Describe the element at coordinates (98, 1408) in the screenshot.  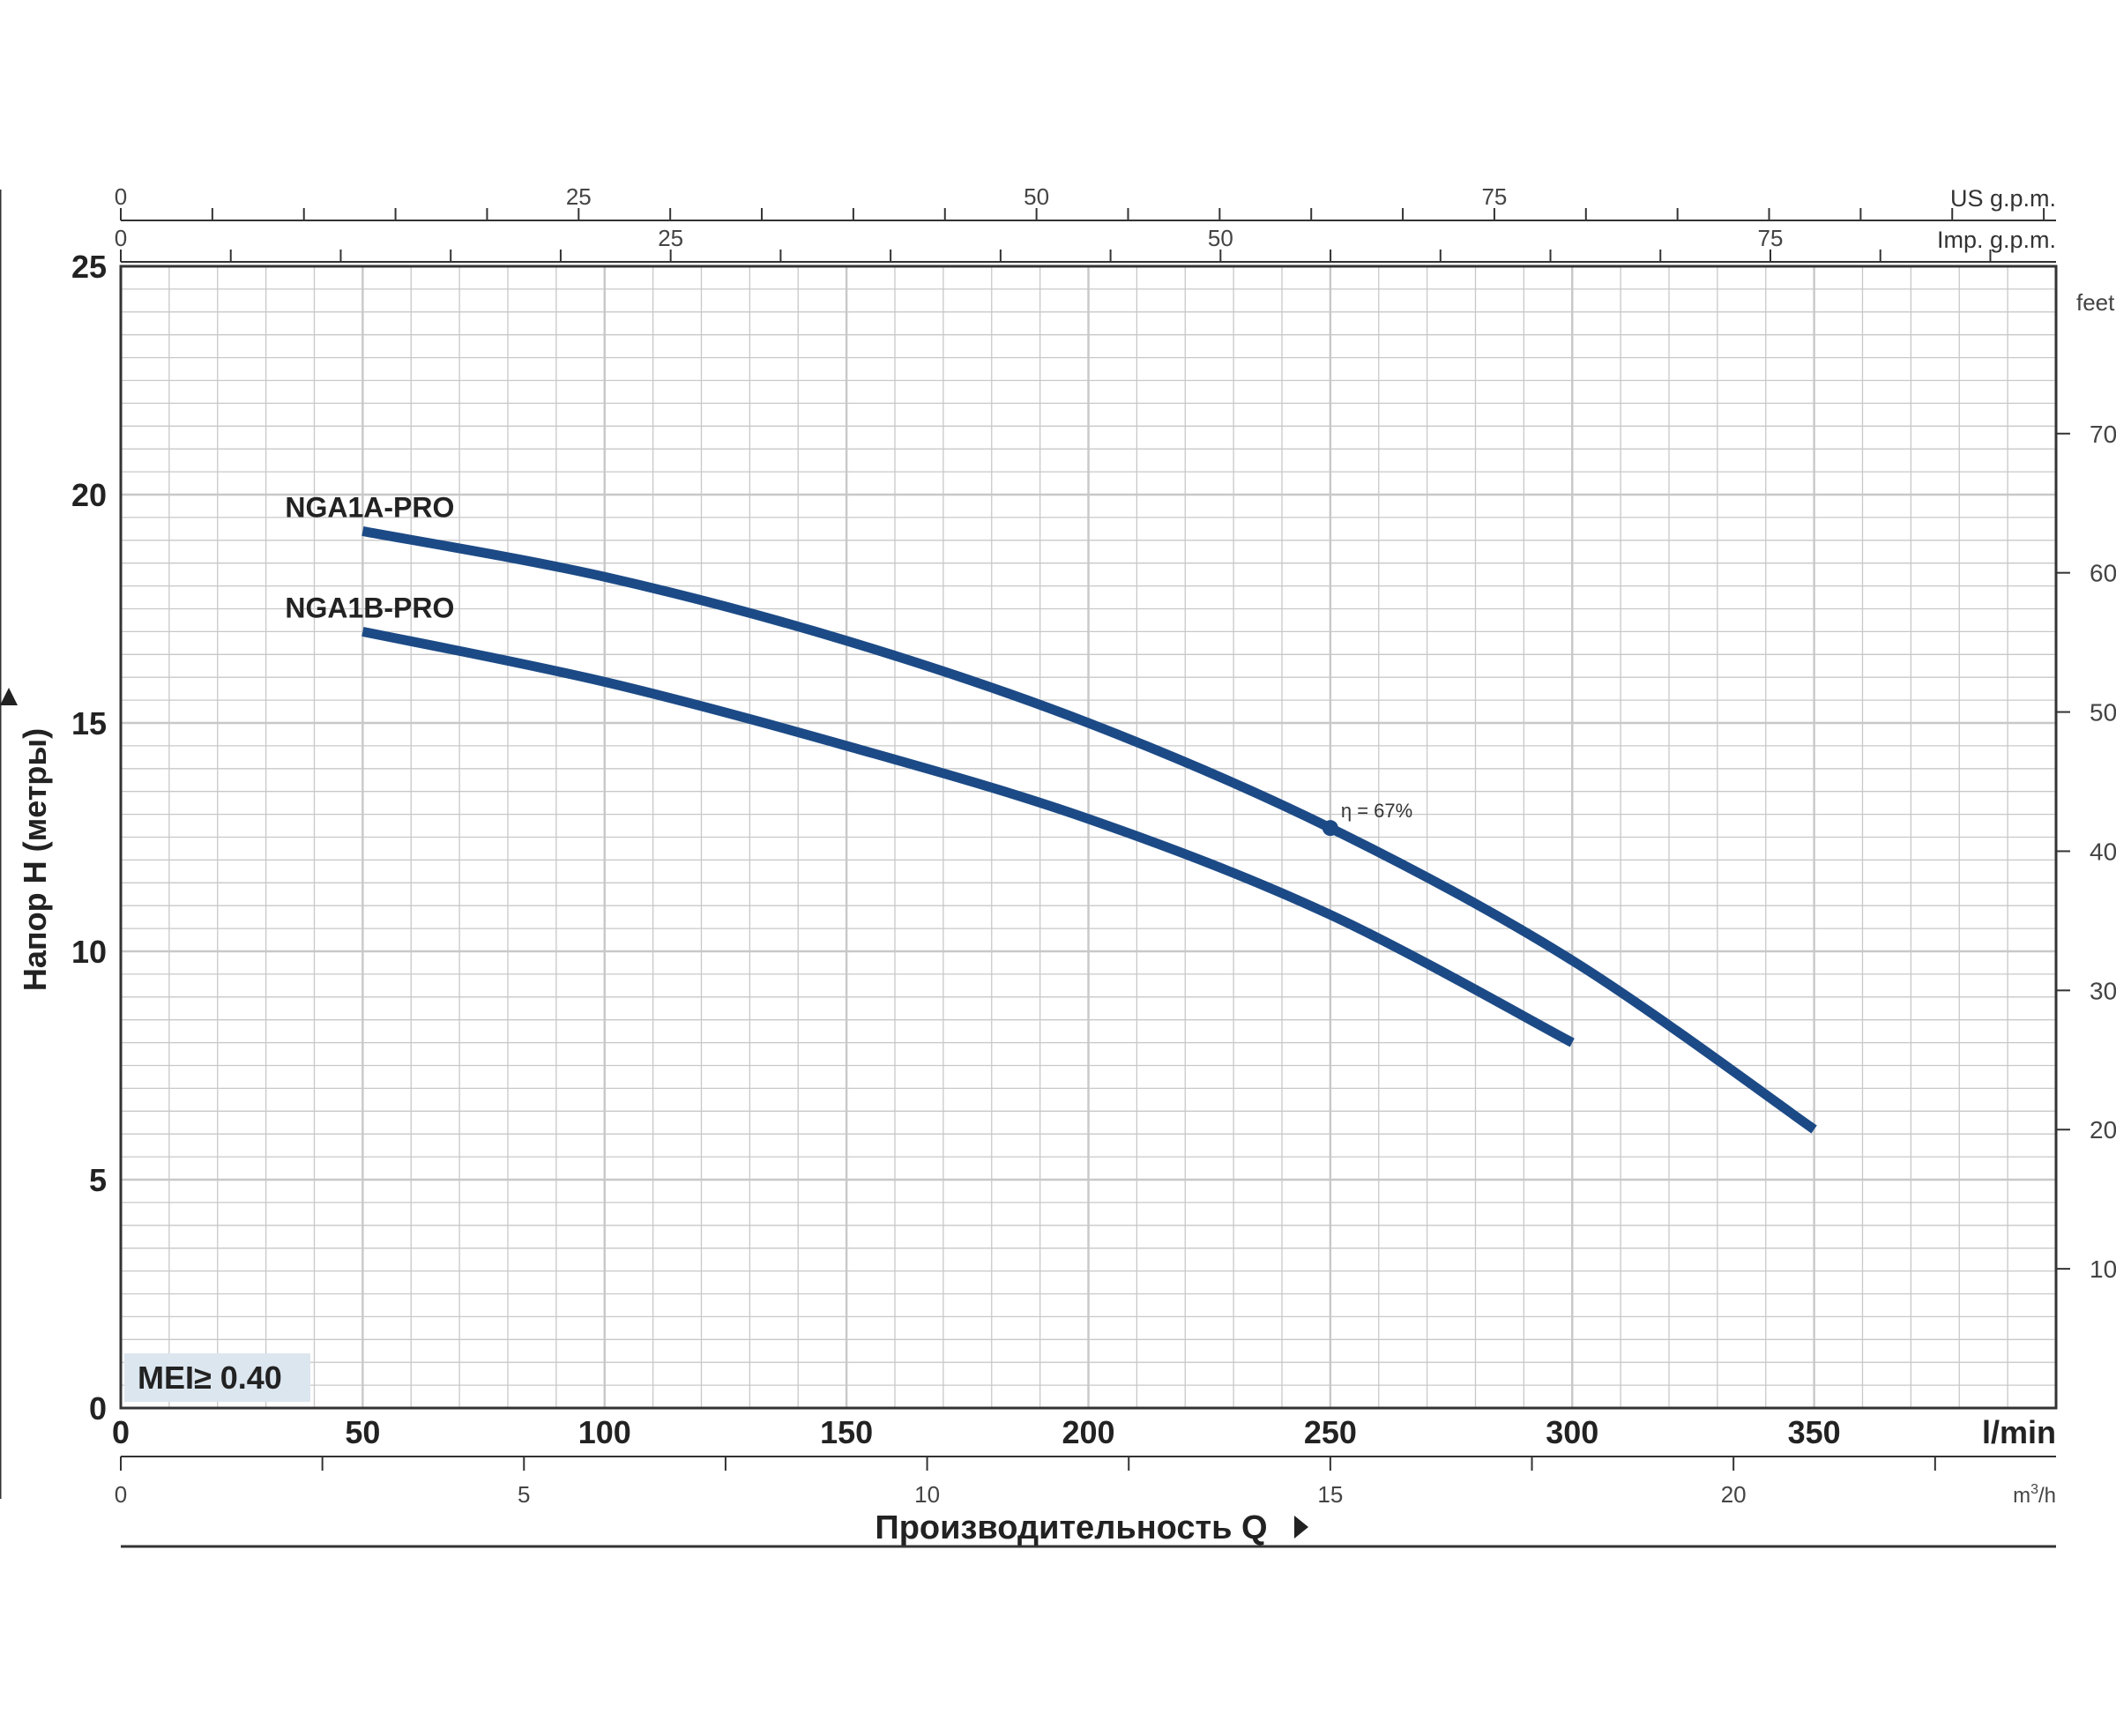
I see `y-tick-label: 0` at that location.